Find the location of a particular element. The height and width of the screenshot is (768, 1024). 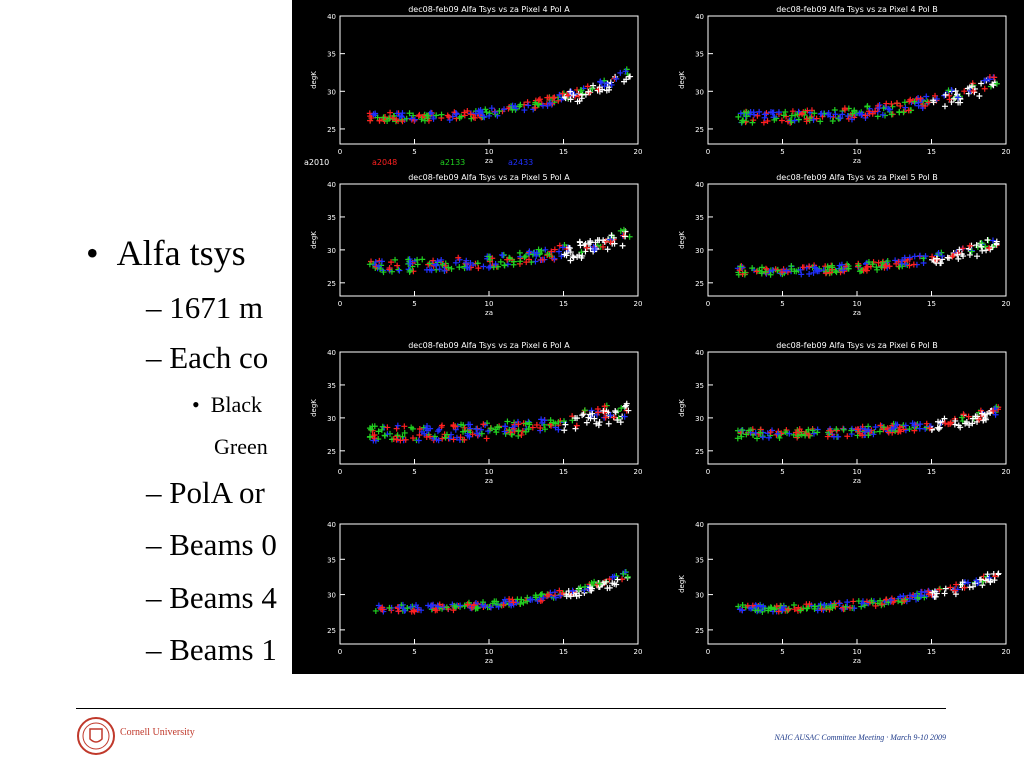

bullet-alfa-tsys: • Alfa tsys is located at coordinates (166, 253).